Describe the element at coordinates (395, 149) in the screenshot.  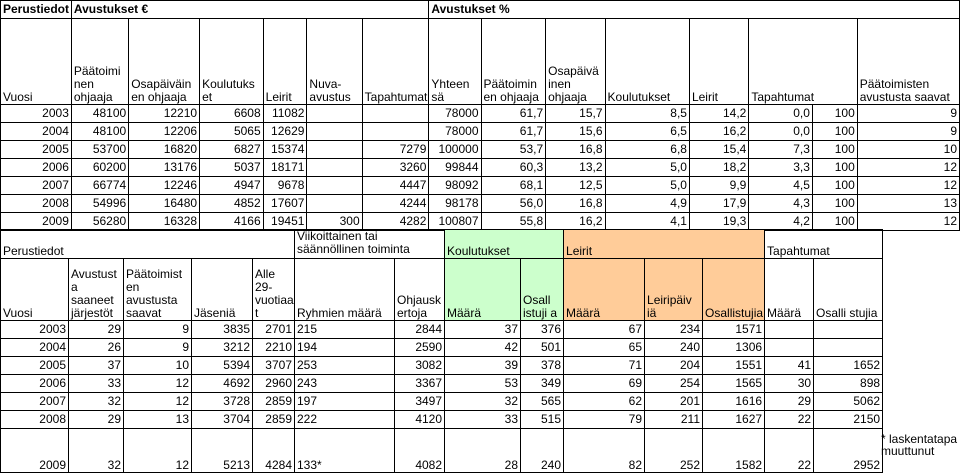
I see `table-cell: 7279` at that location.